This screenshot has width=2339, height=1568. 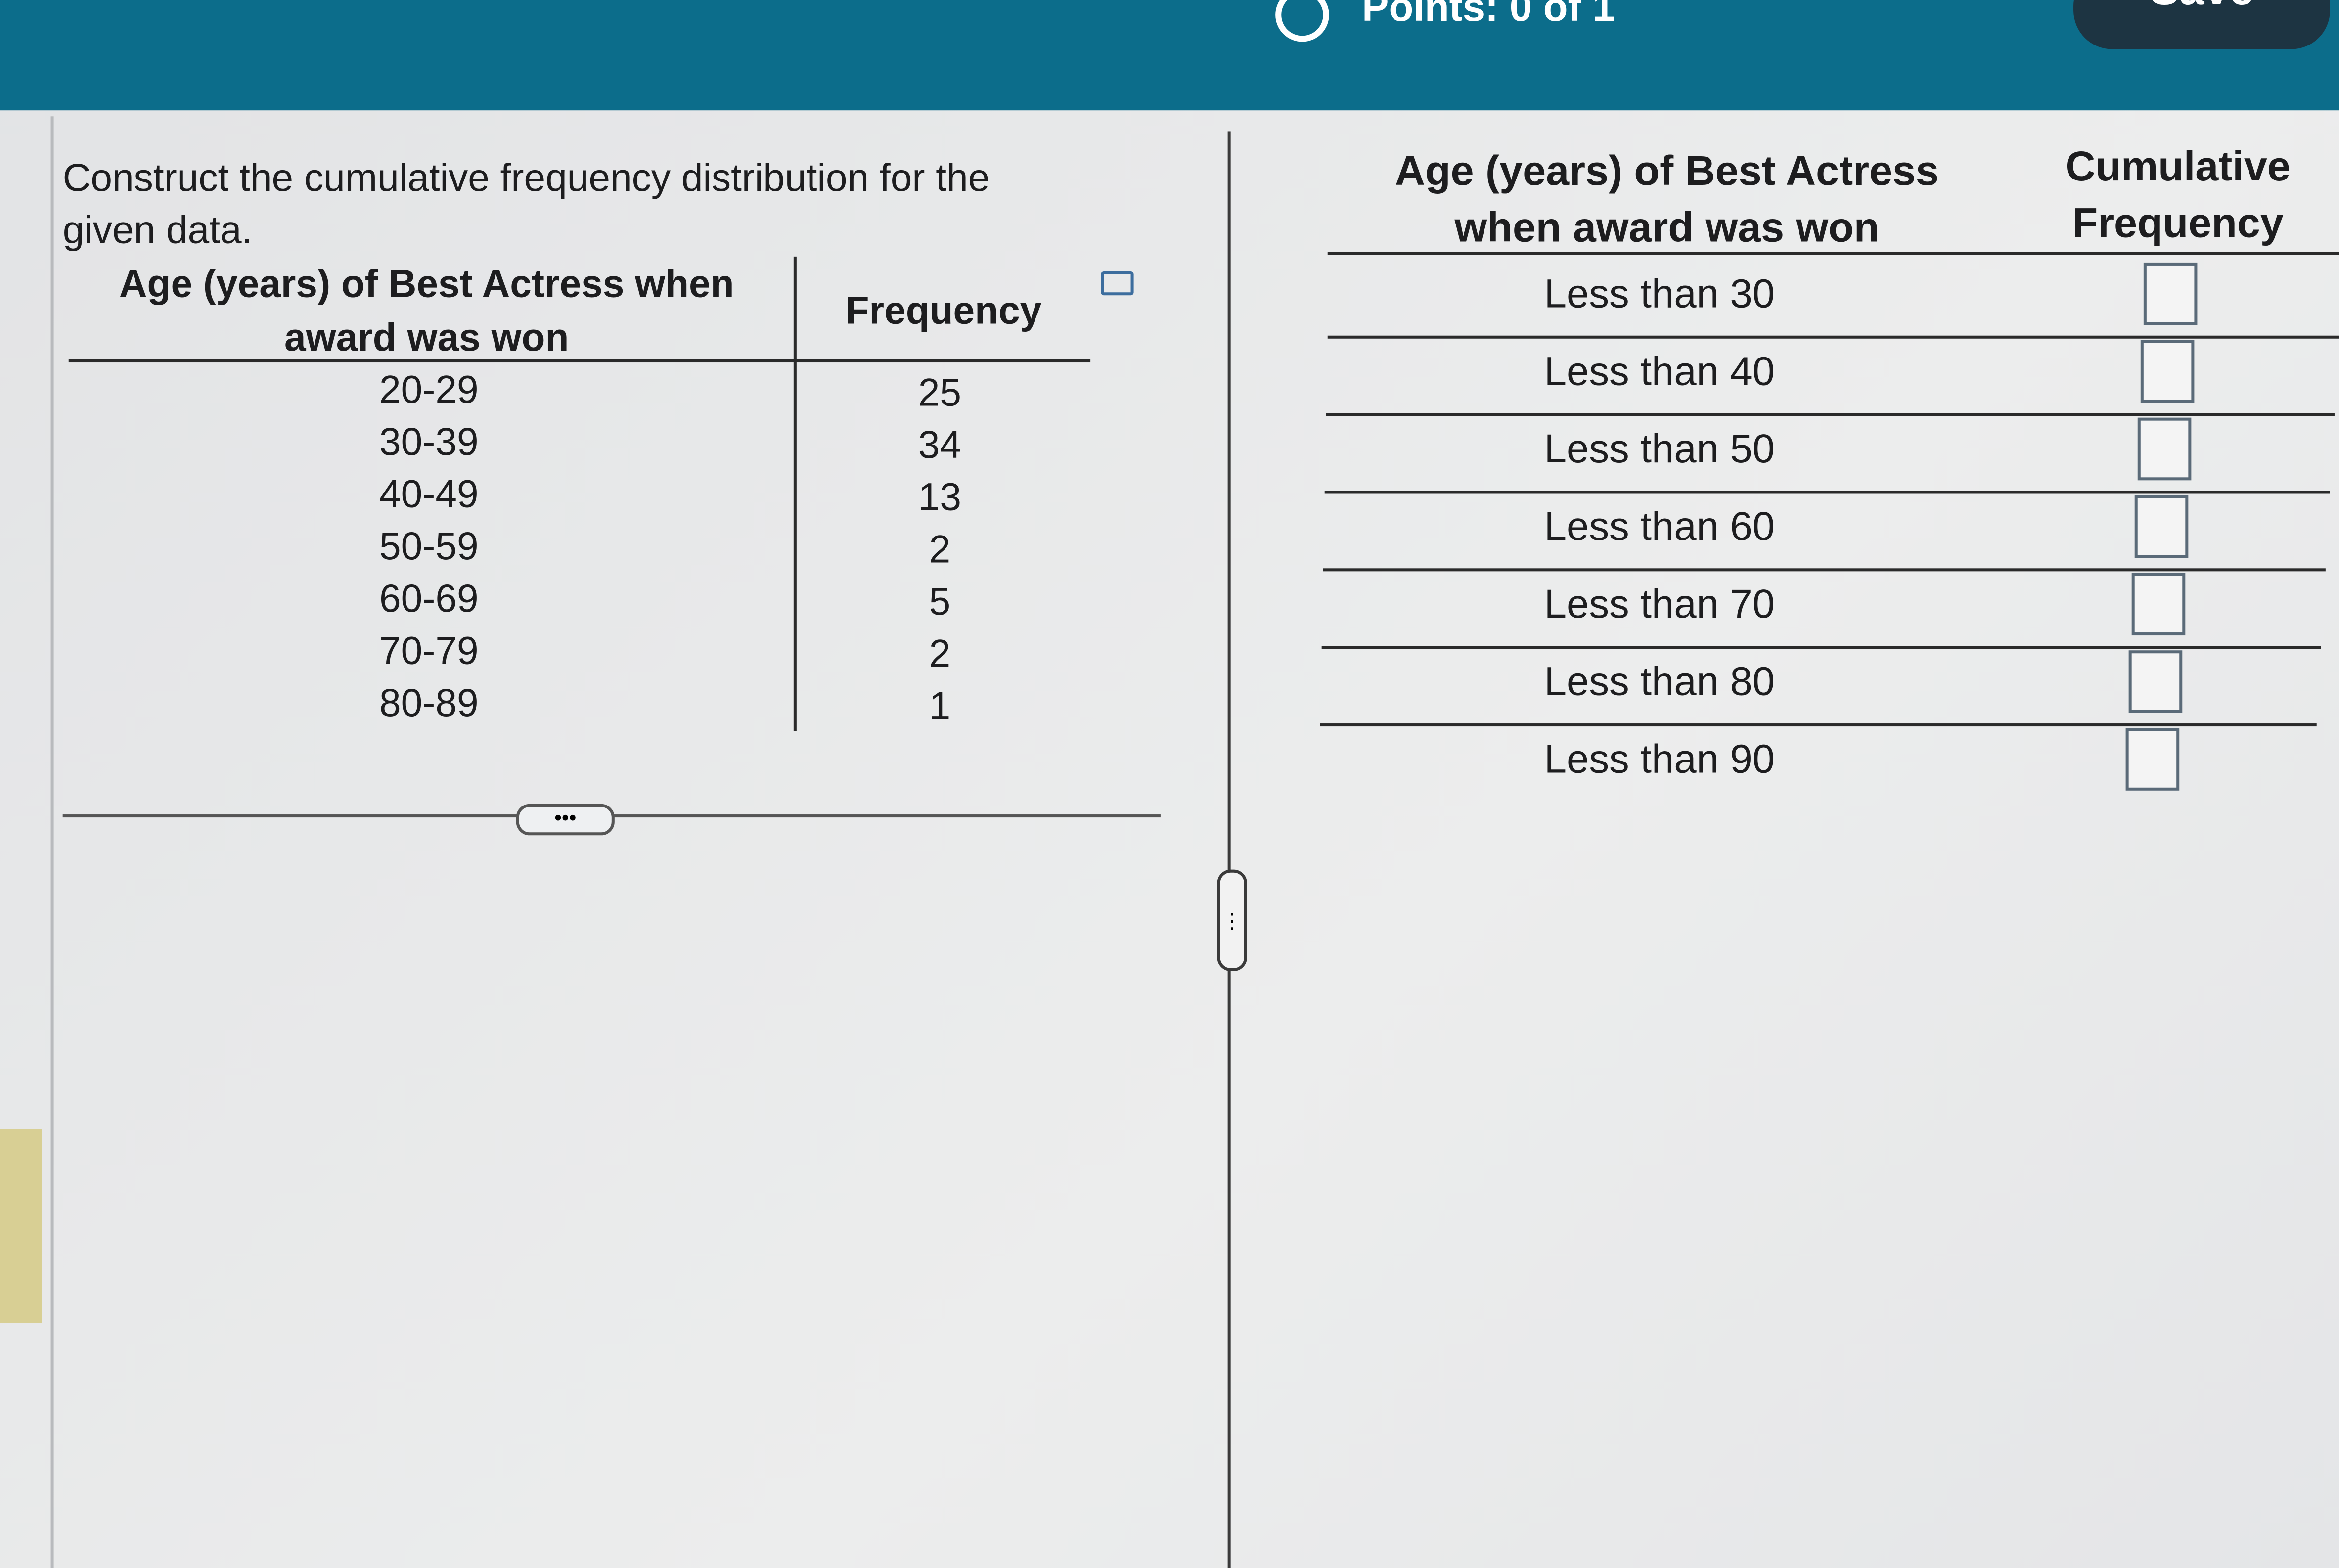 I want to click on given-column-rule, so click(x=795, y=493).